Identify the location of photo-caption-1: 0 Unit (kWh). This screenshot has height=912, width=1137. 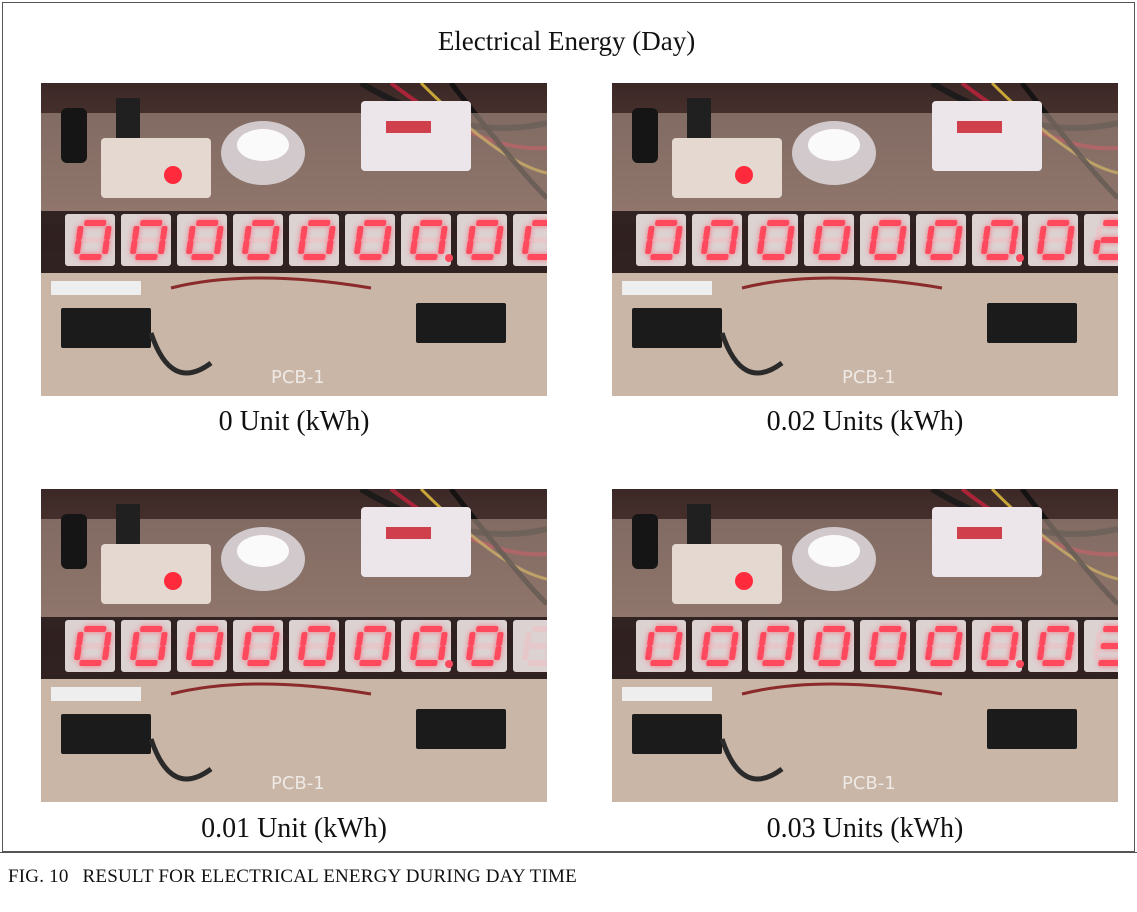
(294, 421).